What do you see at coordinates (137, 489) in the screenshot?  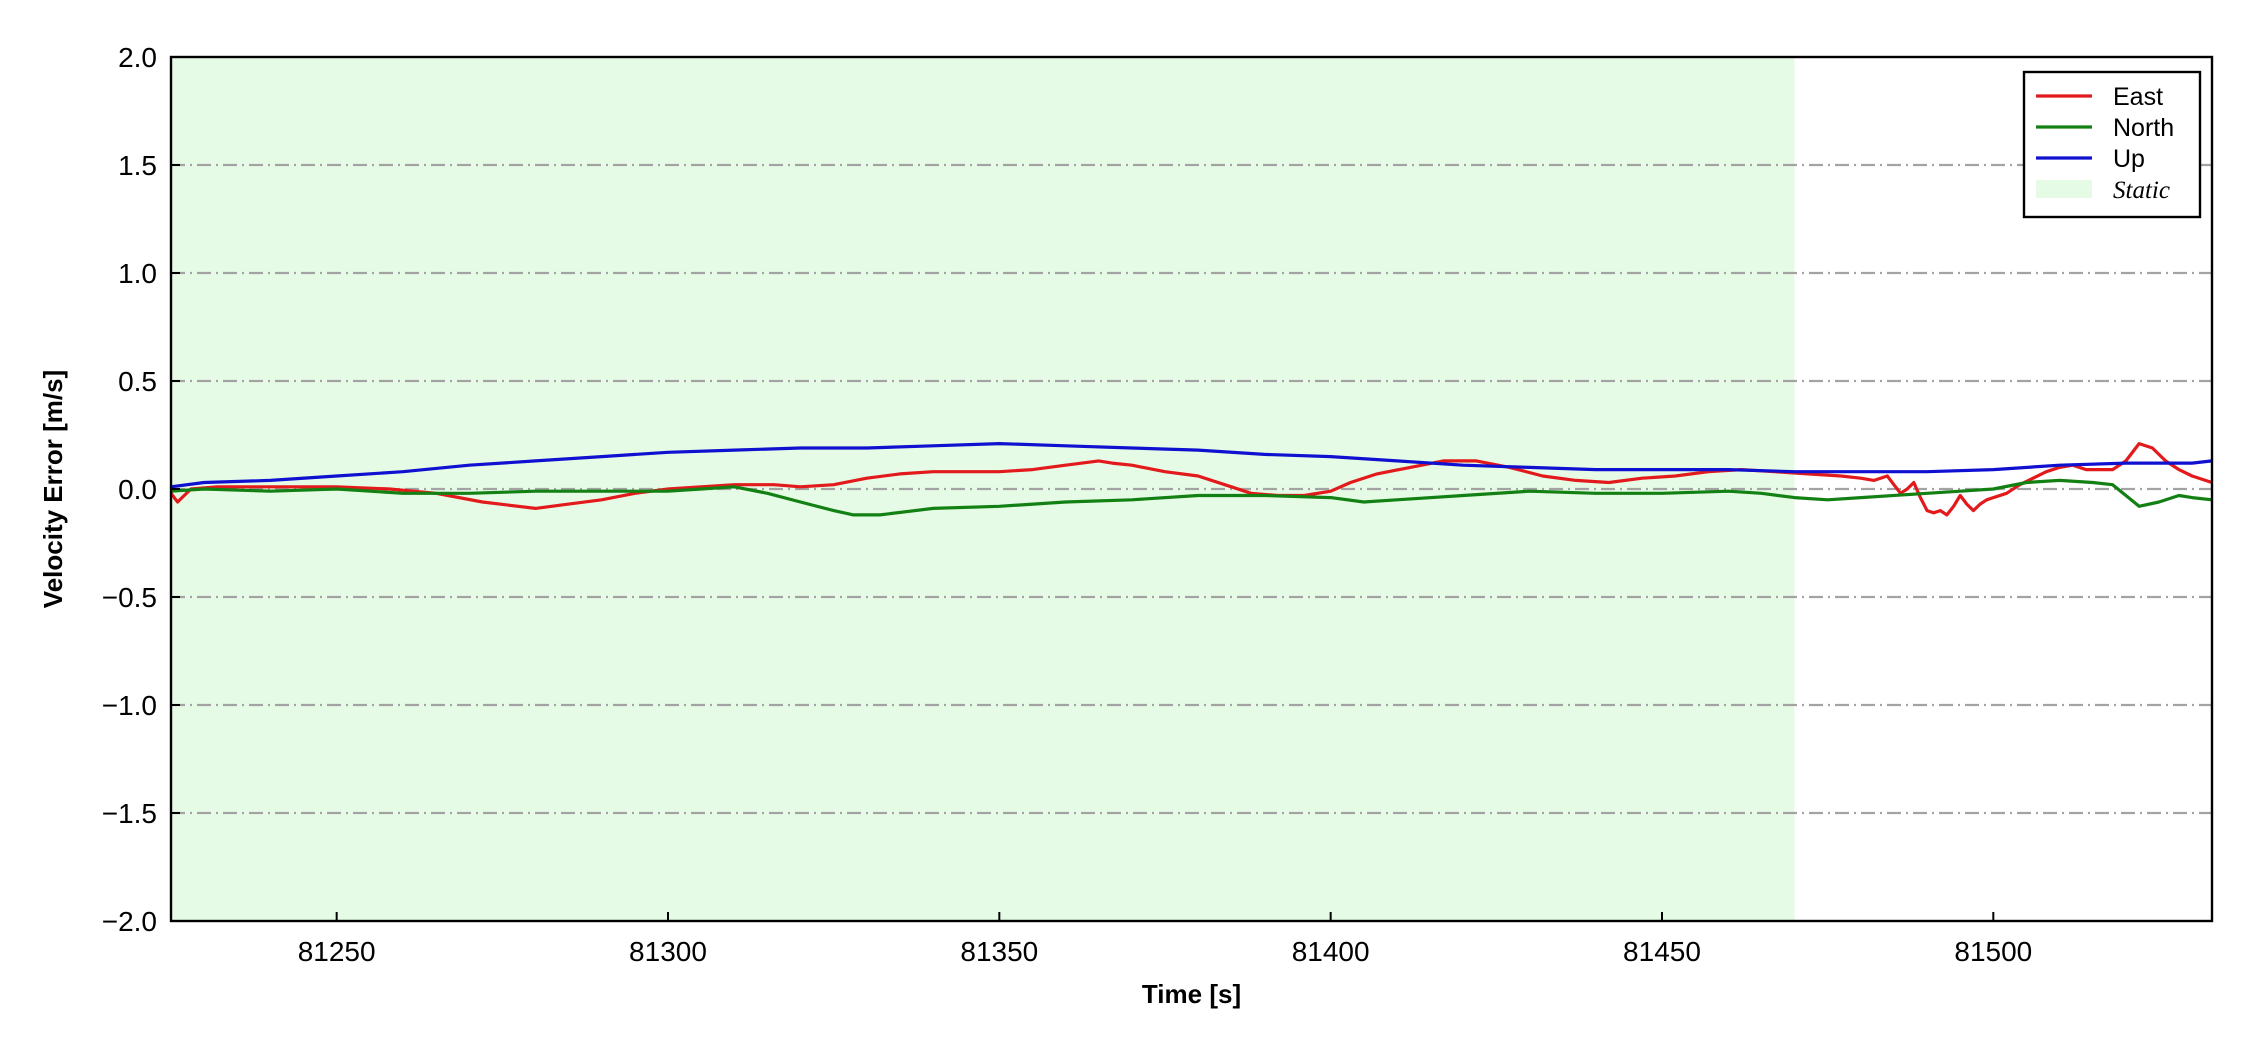 I see `y-tick-label: 0.0` at bounding box center [137, 489].